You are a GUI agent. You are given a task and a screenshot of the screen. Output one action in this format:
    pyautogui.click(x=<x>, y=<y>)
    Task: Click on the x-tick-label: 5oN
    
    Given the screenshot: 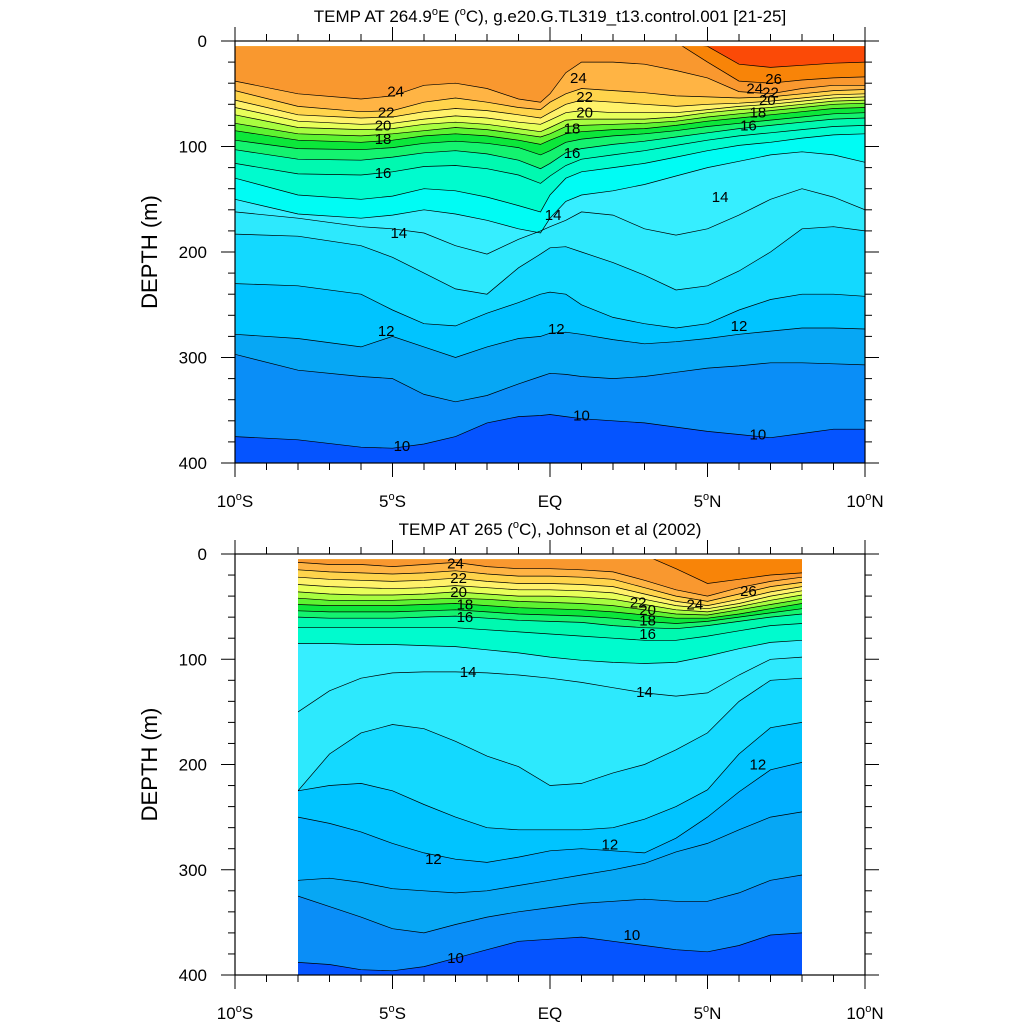 What is the action you would take?
    pyautogui.click(x=708, y=501)
    